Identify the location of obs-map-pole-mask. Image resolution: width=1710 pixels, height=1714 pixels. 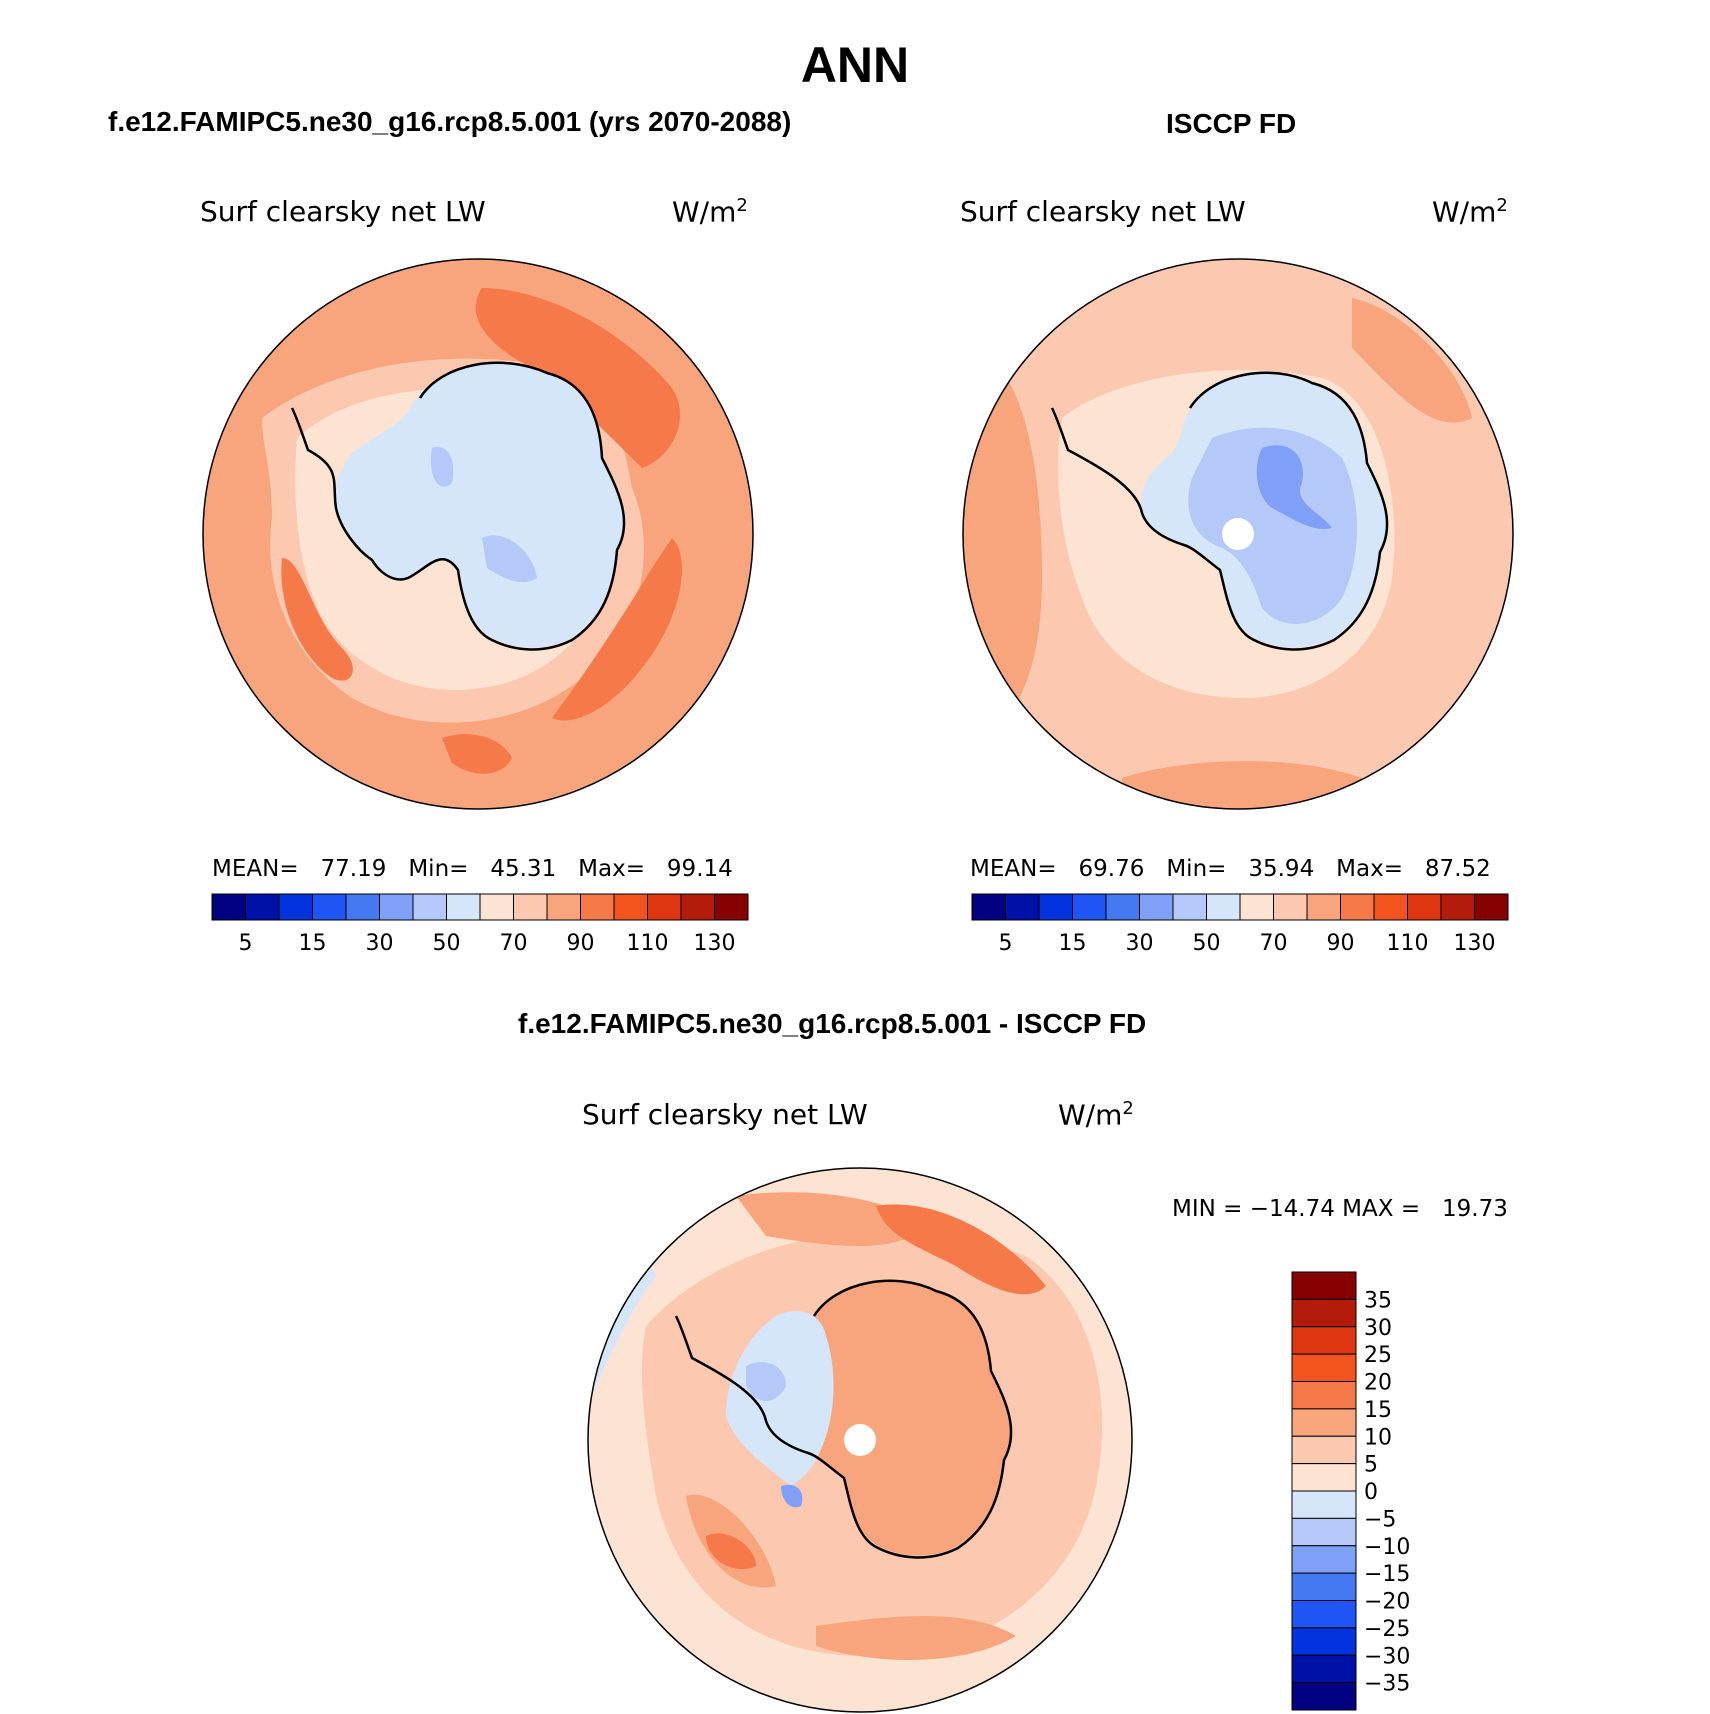
(1238, 534).